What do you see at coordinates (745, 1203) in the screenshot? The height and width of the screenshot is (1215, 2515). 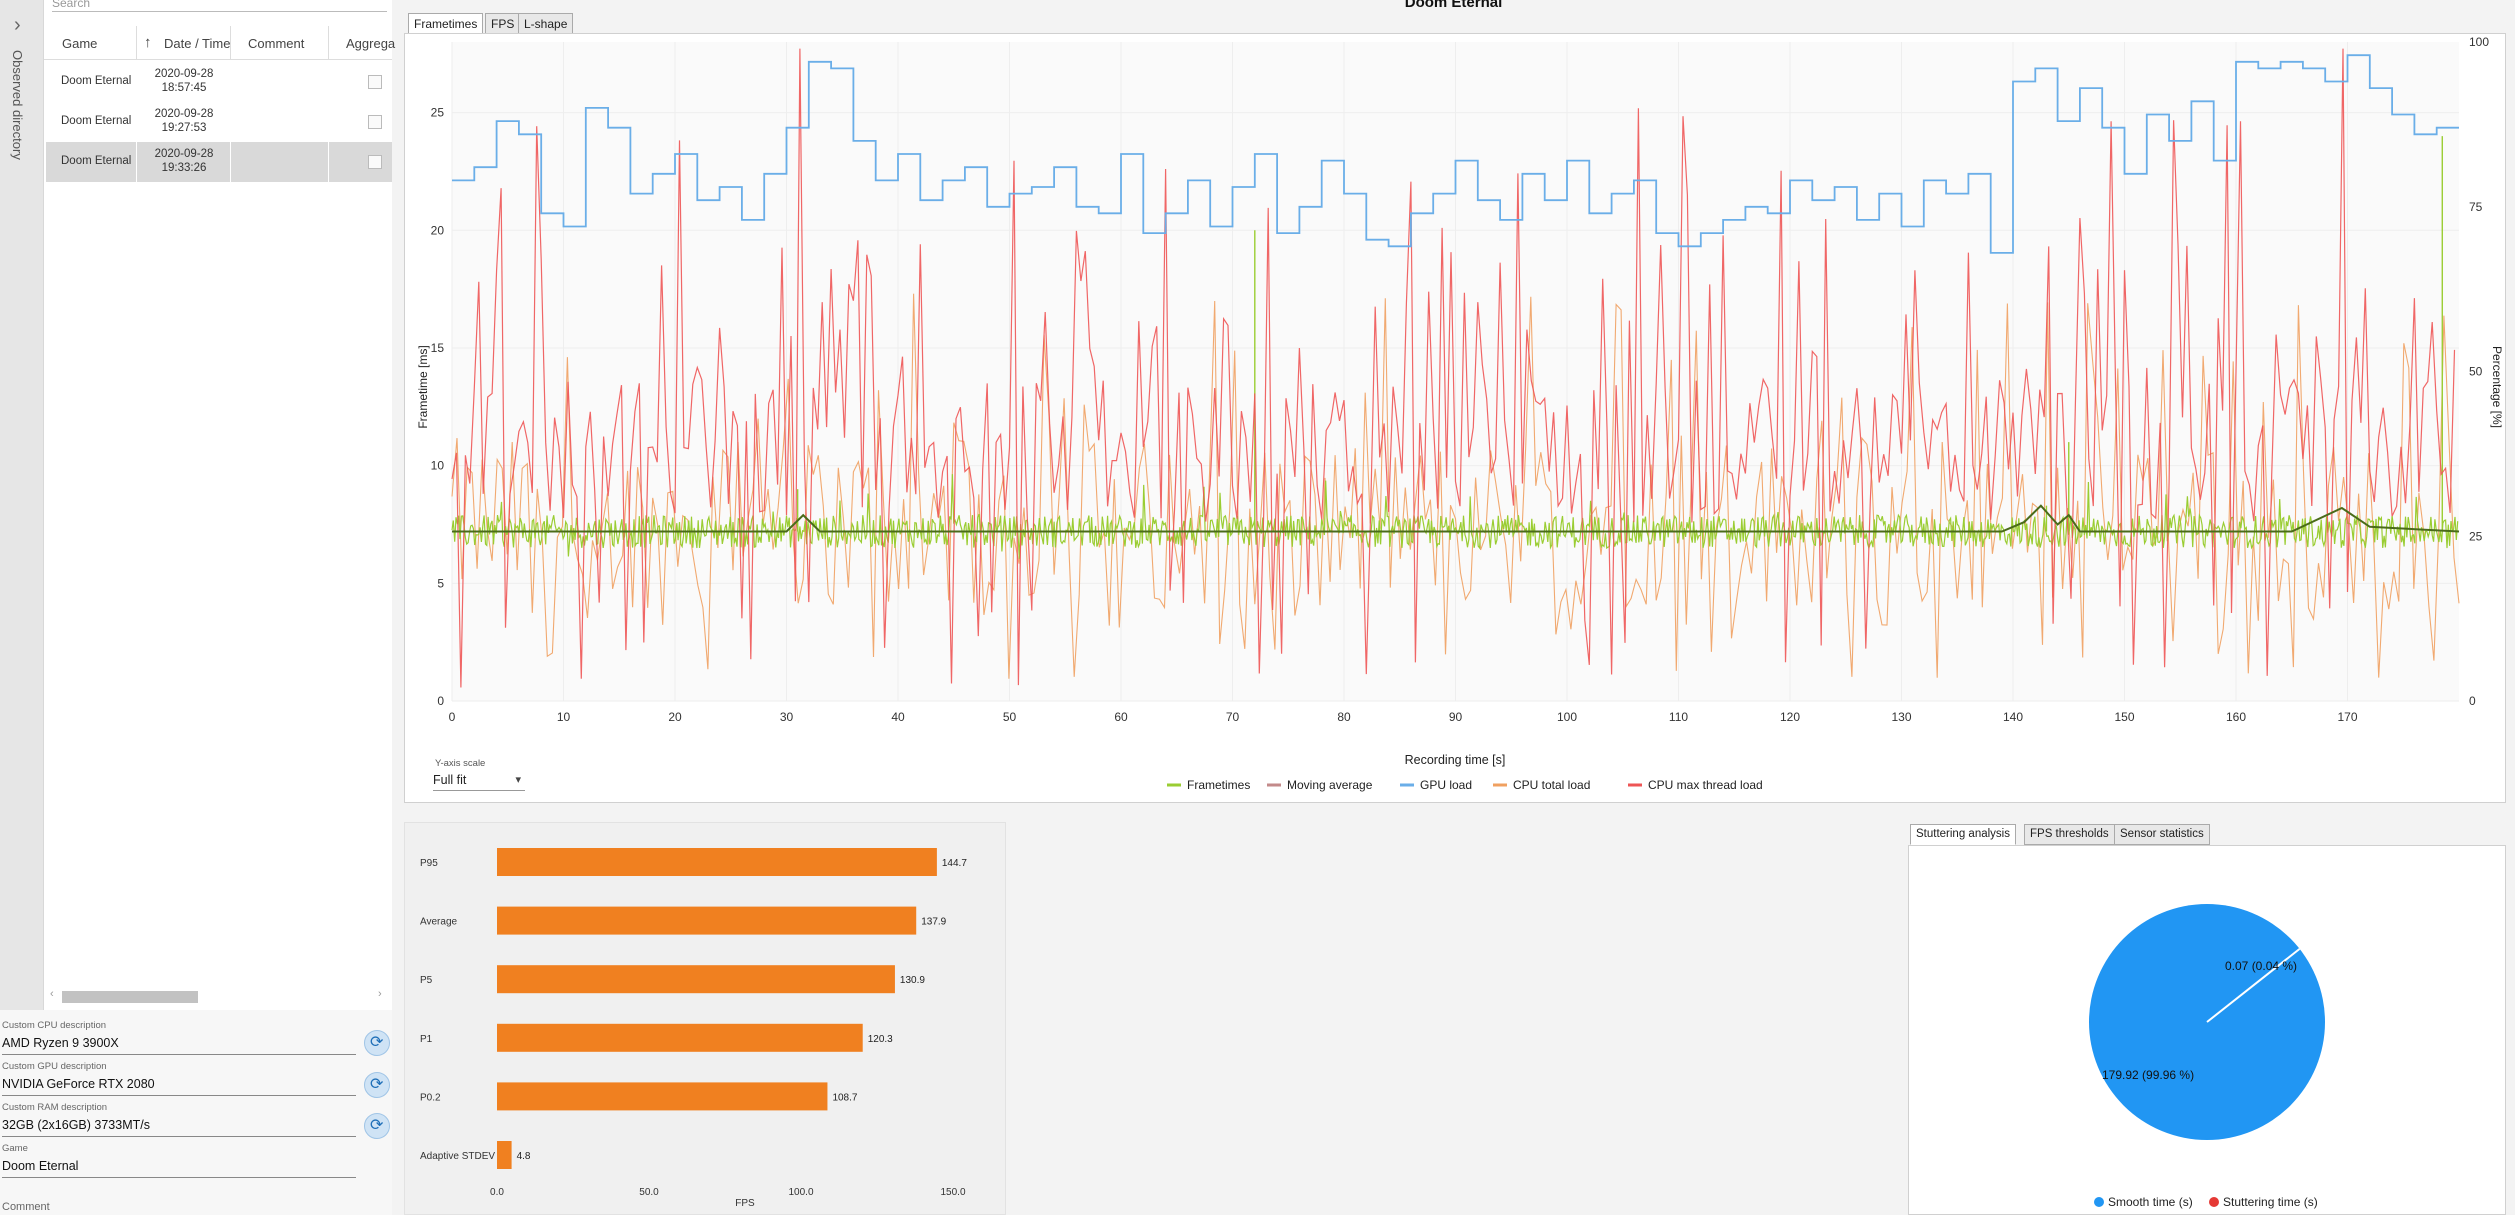 I see `bar-x-axis-label: FPS` at bounding box center [745, 1203].